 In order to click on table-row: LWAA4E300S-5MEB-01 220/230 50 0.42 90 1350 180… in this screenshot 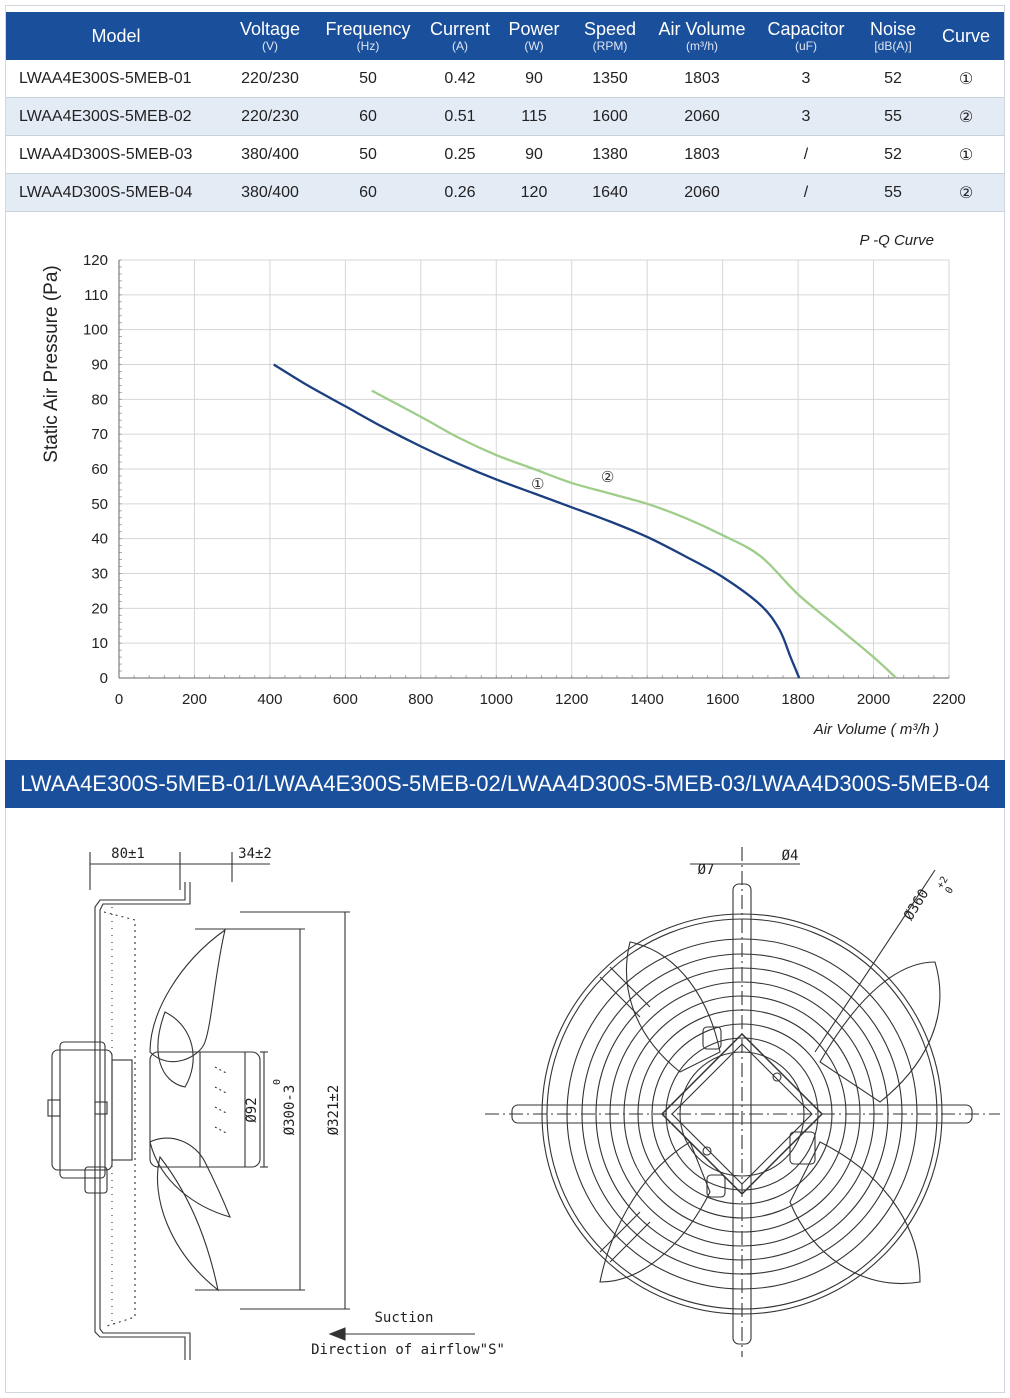, I will do `click(505, 79)`.